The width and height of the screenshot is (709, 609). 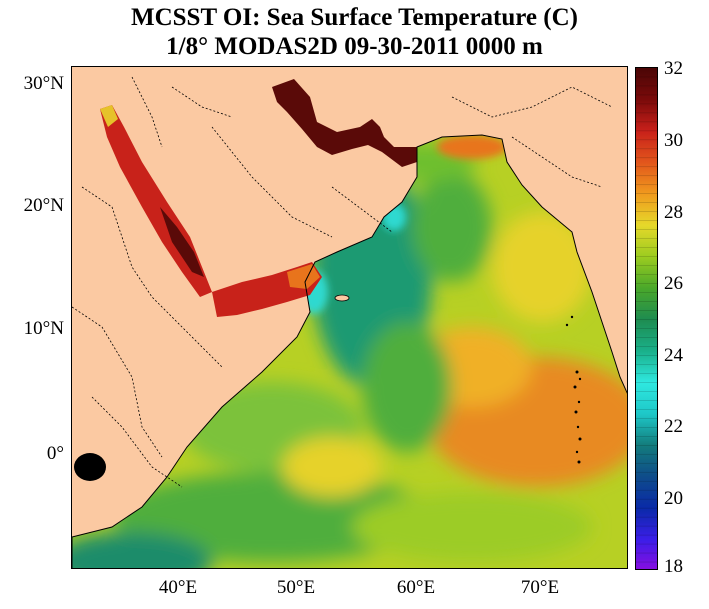 I want to click on map-subtitle: 1/8° MODAS2D 09-30-2011 0000 m, so click(x=354, y=46).